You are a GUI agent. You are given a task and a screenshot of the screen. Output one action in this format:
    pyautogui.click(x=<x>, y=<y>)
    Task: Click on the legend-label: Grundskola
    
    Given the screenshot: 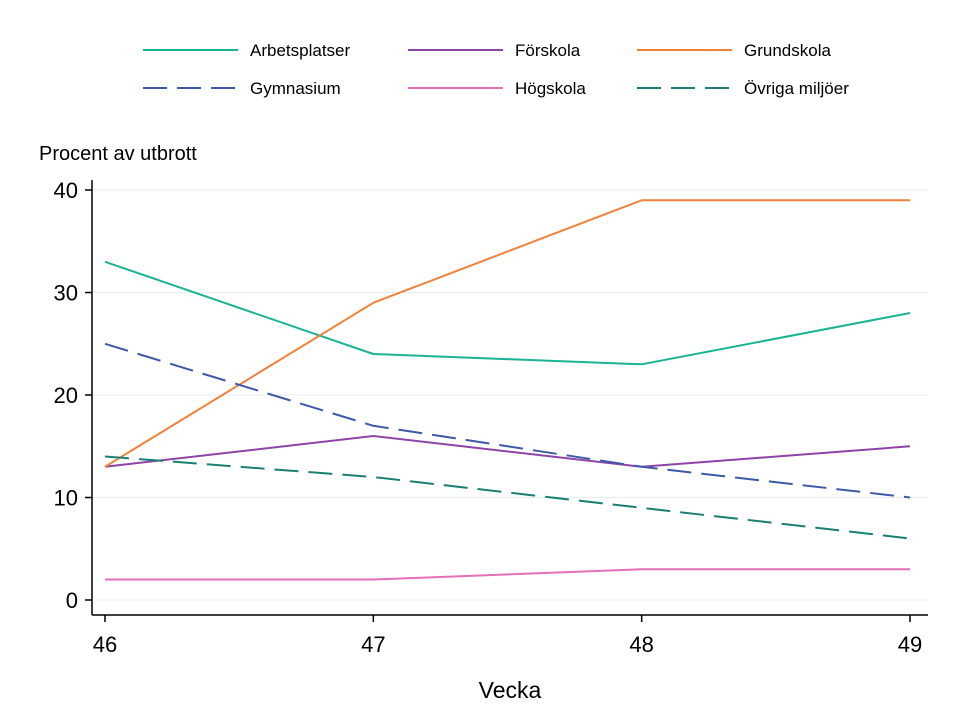 What is the action you would take?
    pyautogui.click(x=787, y=50)
    